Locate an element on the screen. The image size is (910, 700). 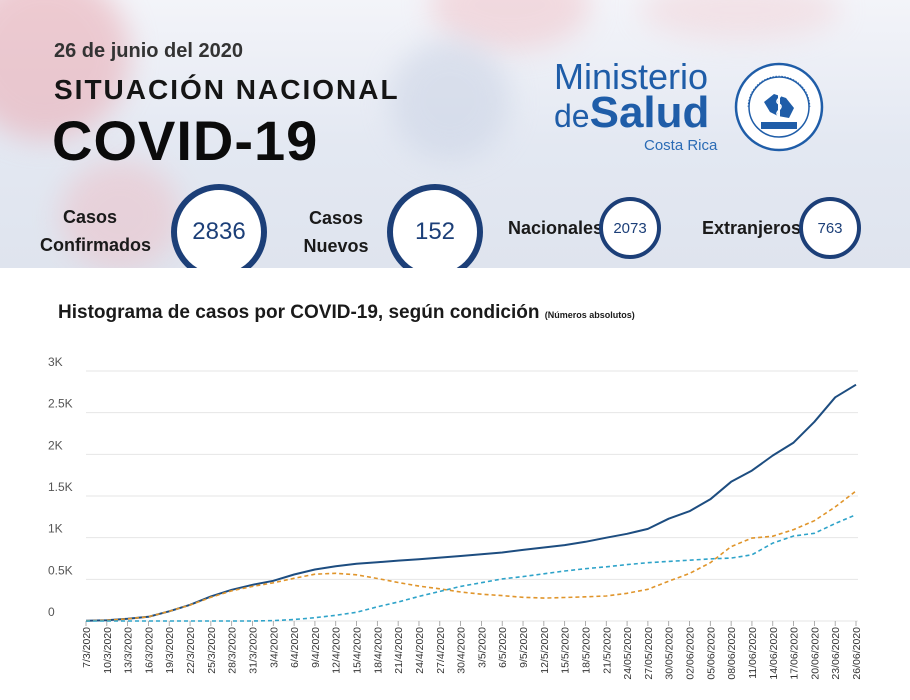
x-tick-label: 18/4/2020 is located at coordinates (378, 650).